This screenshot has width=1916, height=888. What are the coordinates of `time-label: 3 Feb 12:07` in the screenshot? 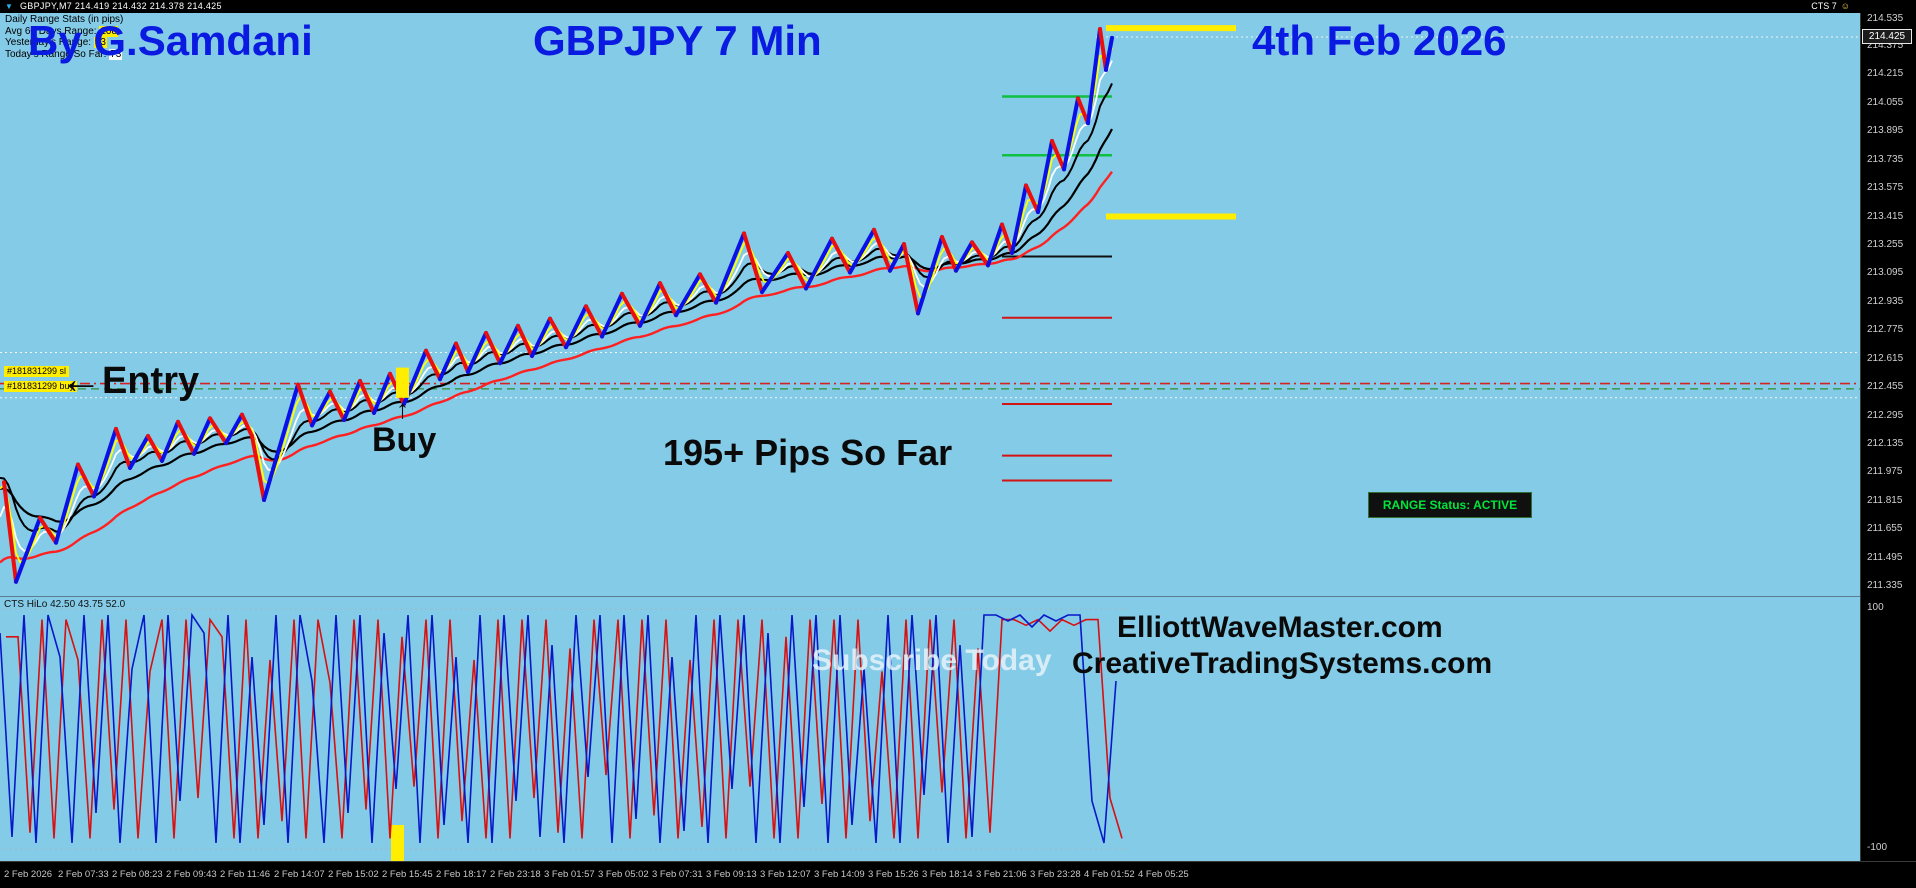 It's located at (785, 874).